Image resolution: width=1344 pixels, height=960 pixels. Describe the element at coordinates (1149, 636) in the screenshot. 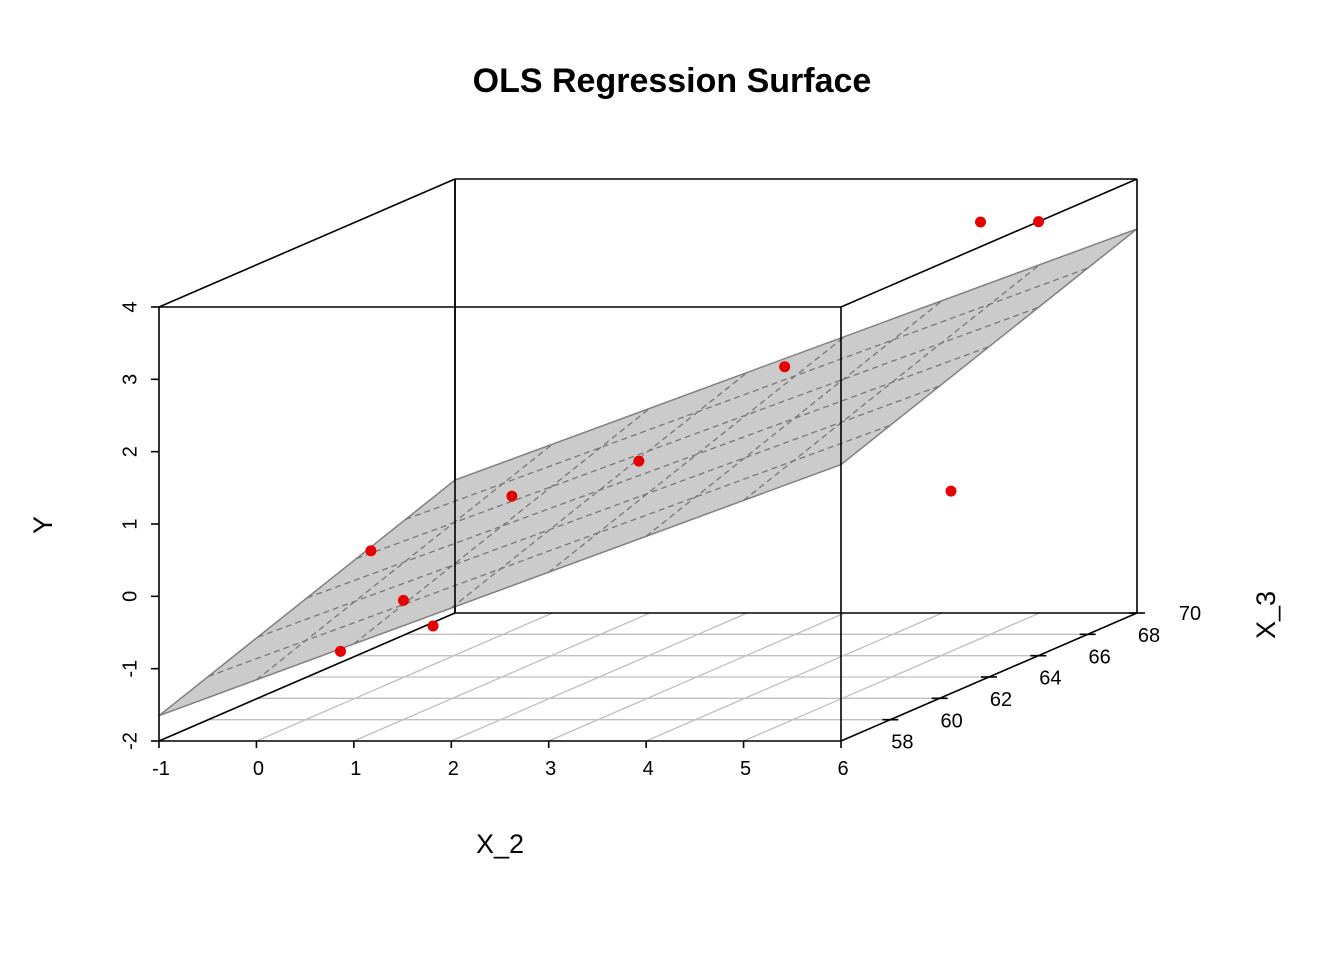

I see `y-tick-label: 68` at that location.